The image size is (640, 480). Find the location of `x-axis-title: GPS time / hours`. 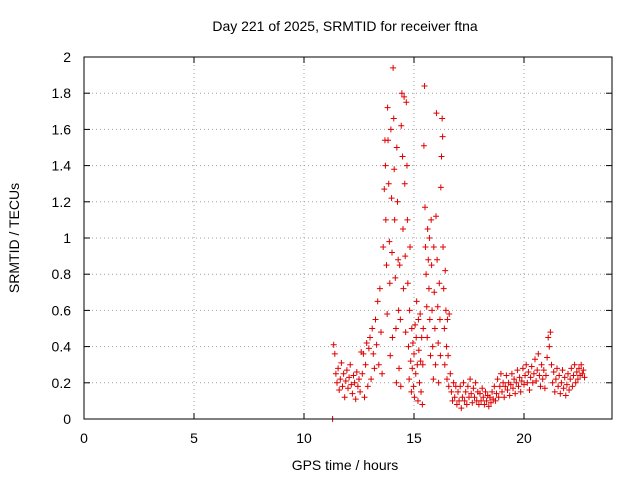

x-axis-title: GPS time / hours is located at coordinates (345, 465).